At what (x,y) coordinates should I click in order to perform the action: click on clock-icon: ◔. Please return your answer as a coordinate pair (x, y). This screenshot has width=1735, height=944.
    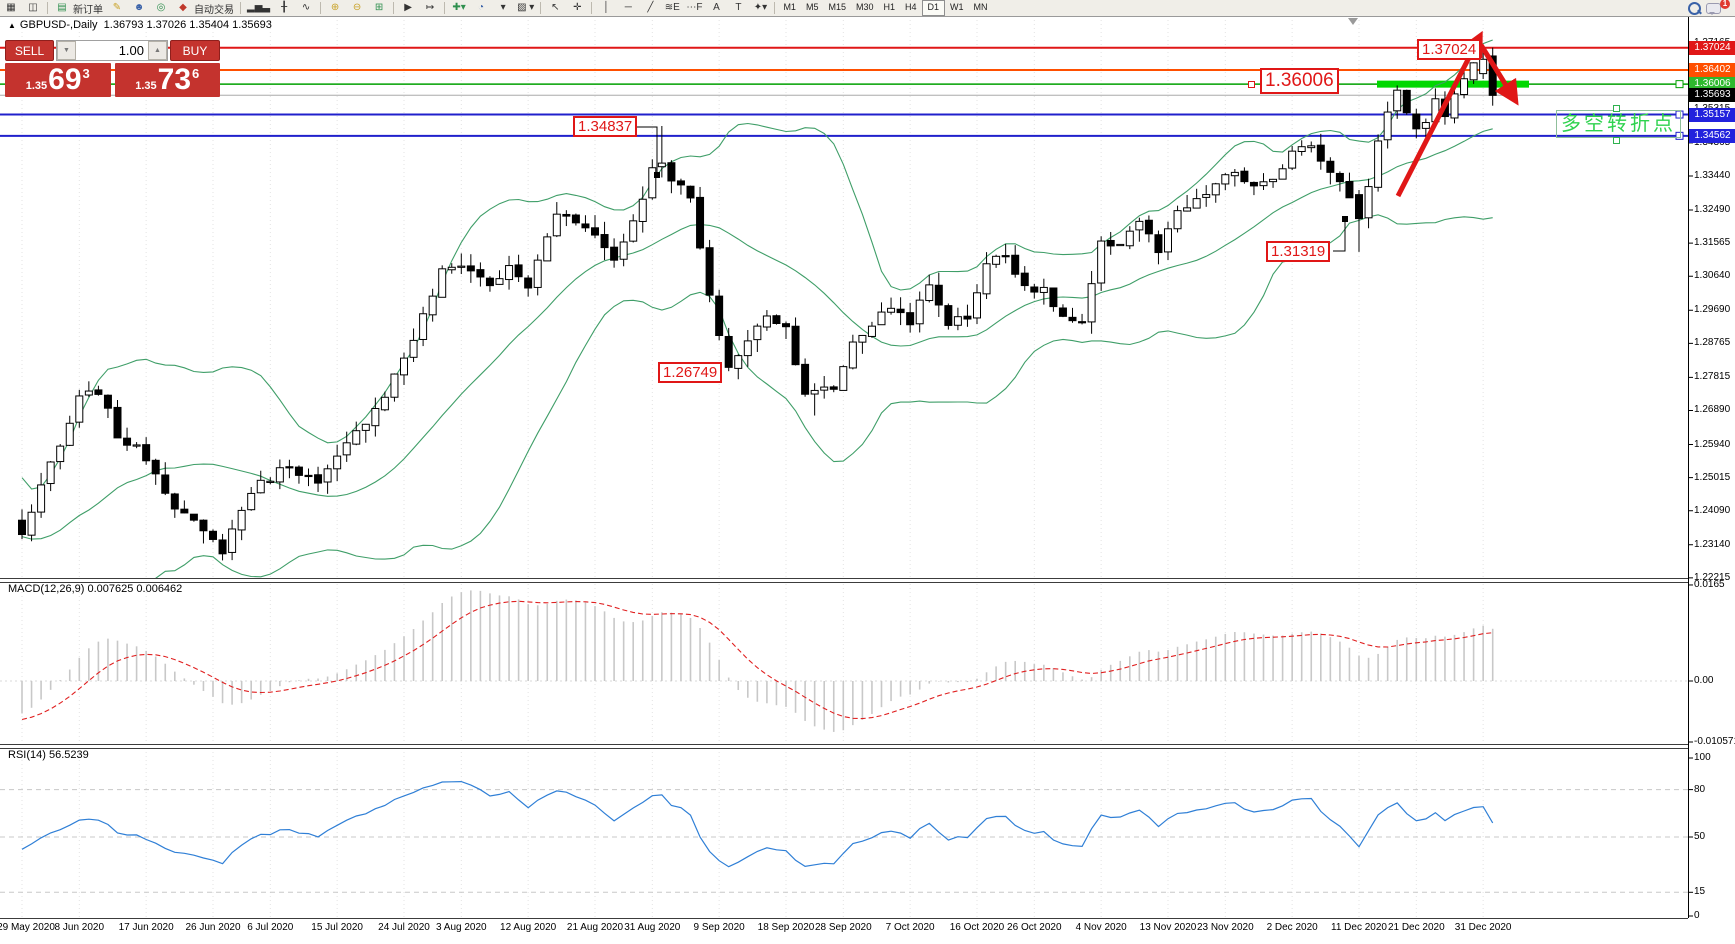
    Looking at the image, I should click on (481, 7).